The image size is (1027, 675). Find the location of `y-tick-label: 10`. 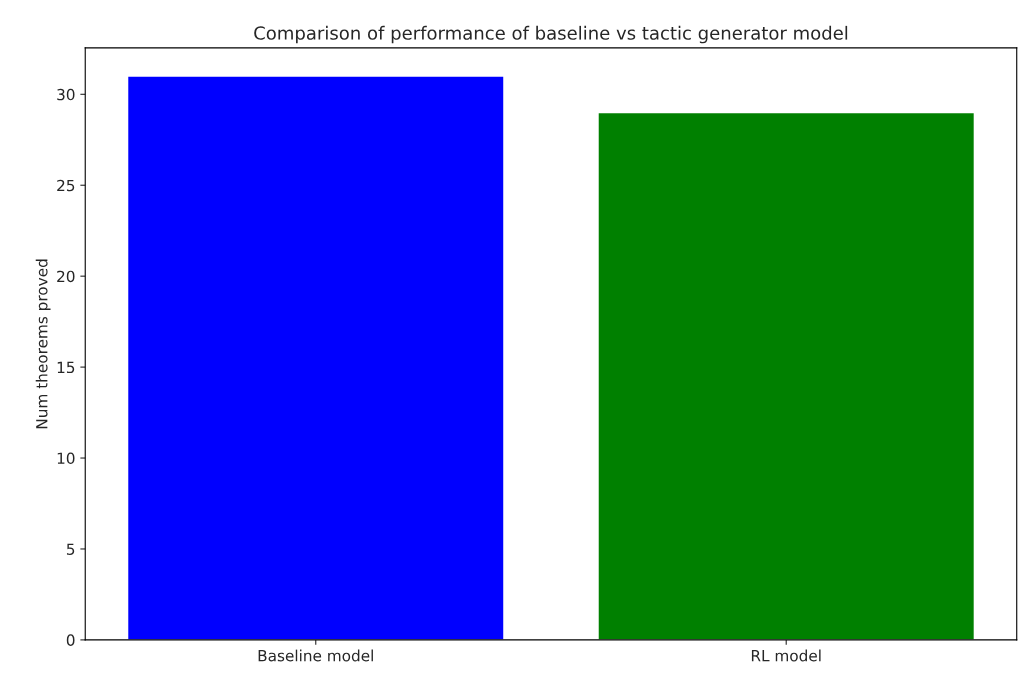

y-tick-label: 10 is located at coordinates (66, 458).